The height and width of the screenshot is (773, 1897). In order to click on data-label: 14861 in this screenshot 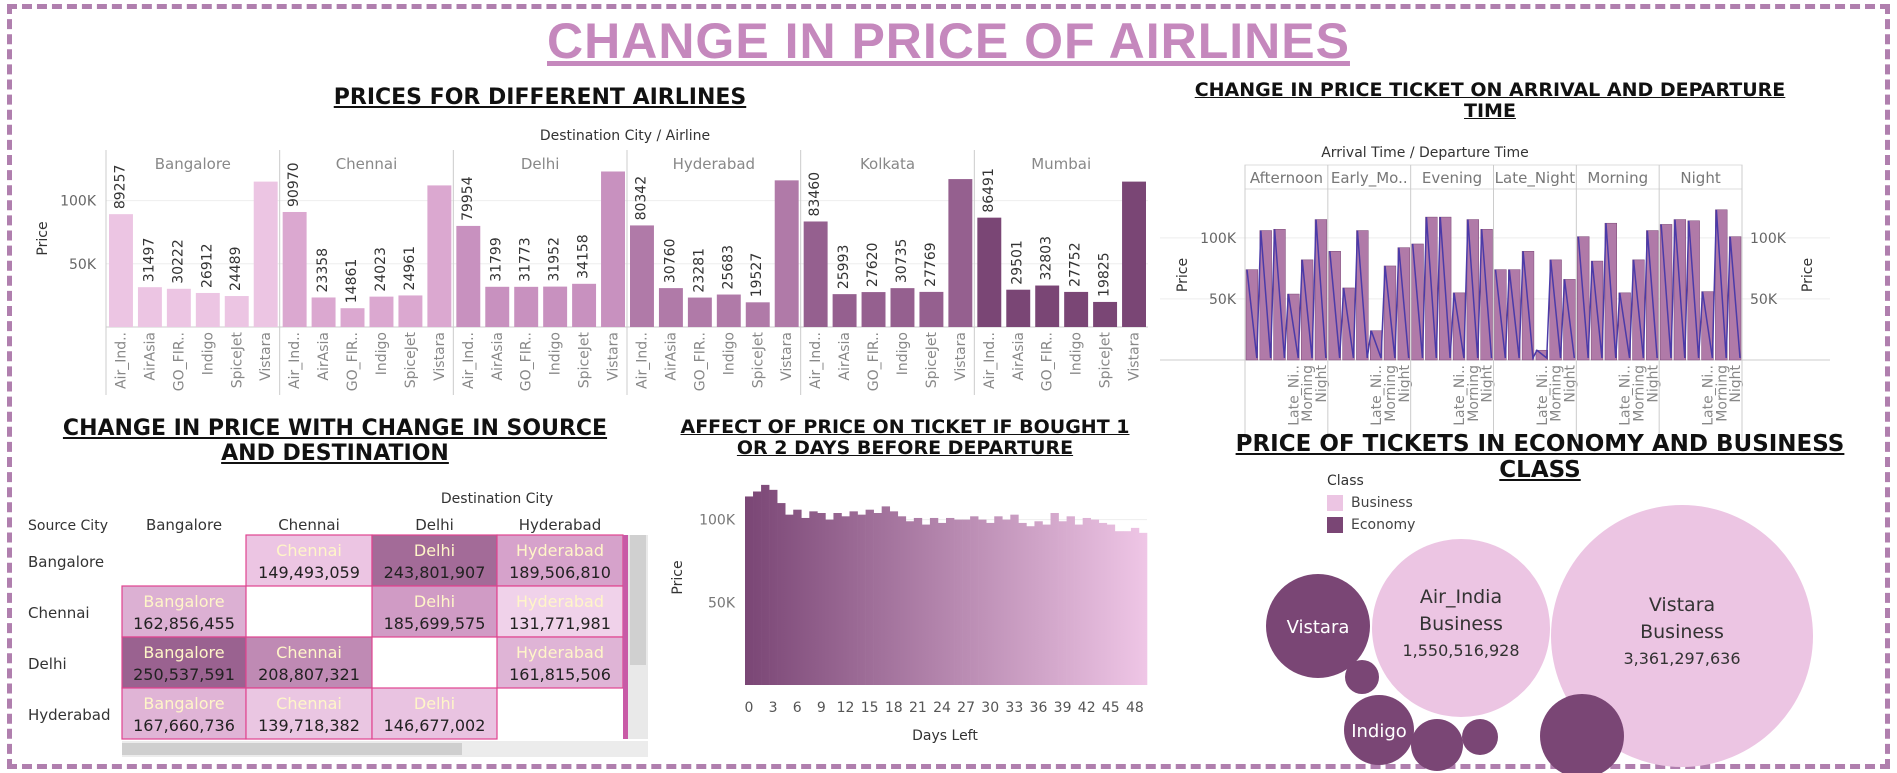, I will do `click(352, 281)`.